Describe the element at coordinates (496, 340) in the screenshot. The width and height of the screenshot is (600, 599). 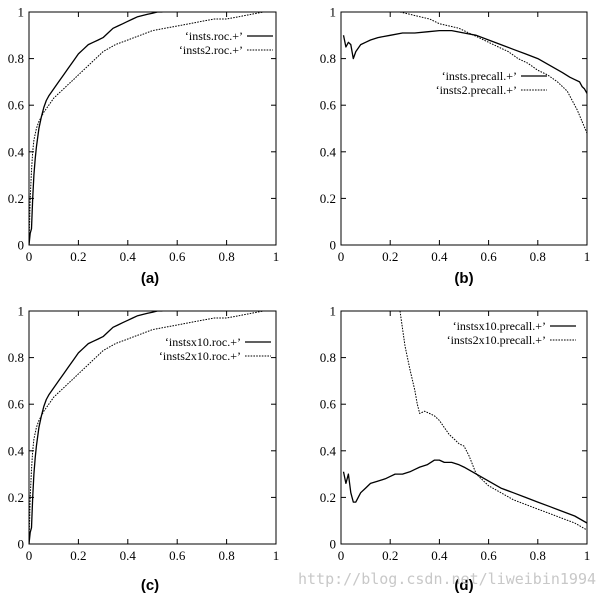
I see `legend-label: ‘insts2x10.precall.+’` at that location.